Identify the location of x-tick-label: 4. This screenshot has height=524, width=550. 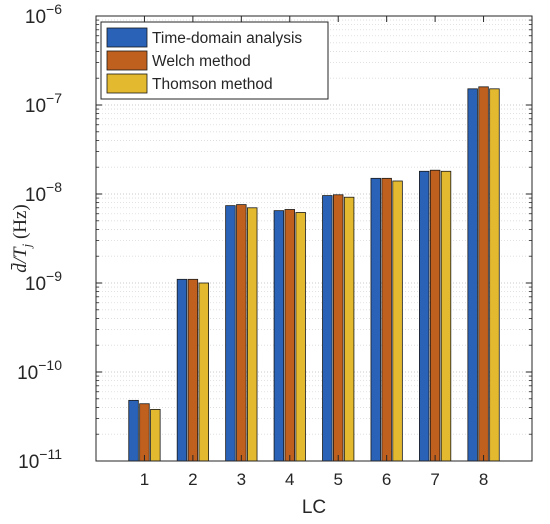
(289, 479).